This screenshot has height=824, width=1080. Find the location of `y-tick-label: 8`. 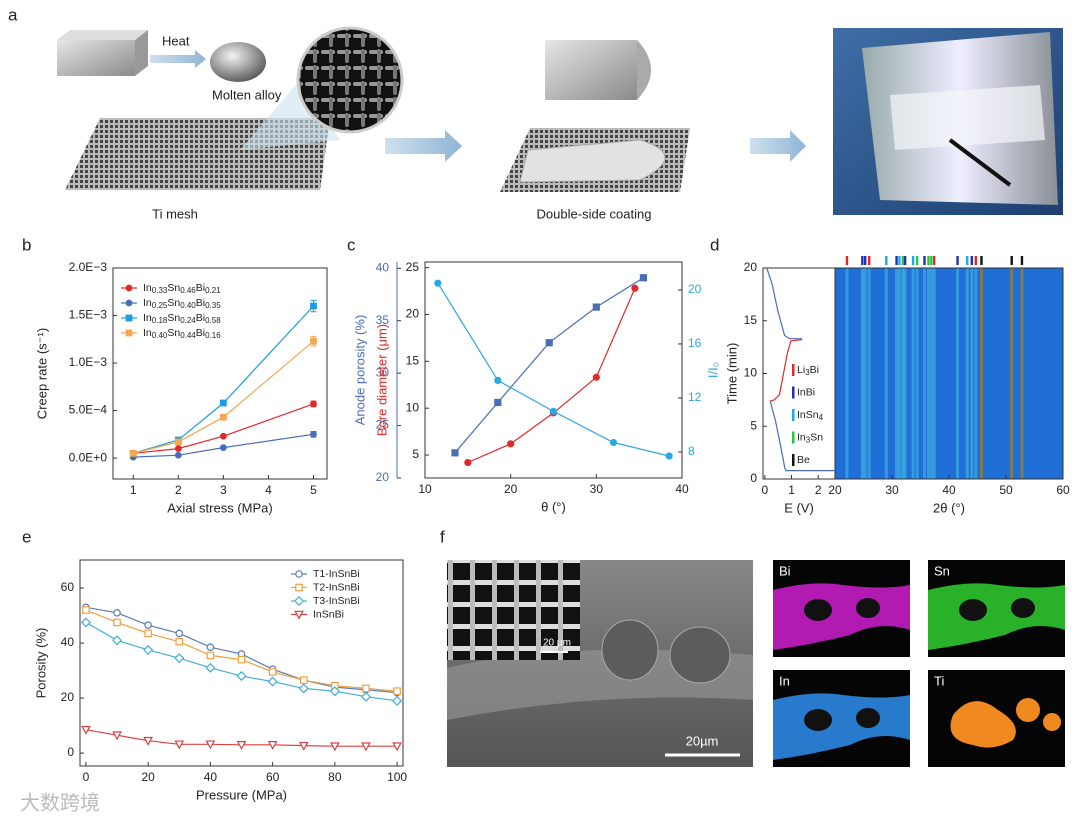

y-tick-label: 8 is located at coordinates (691, 451).